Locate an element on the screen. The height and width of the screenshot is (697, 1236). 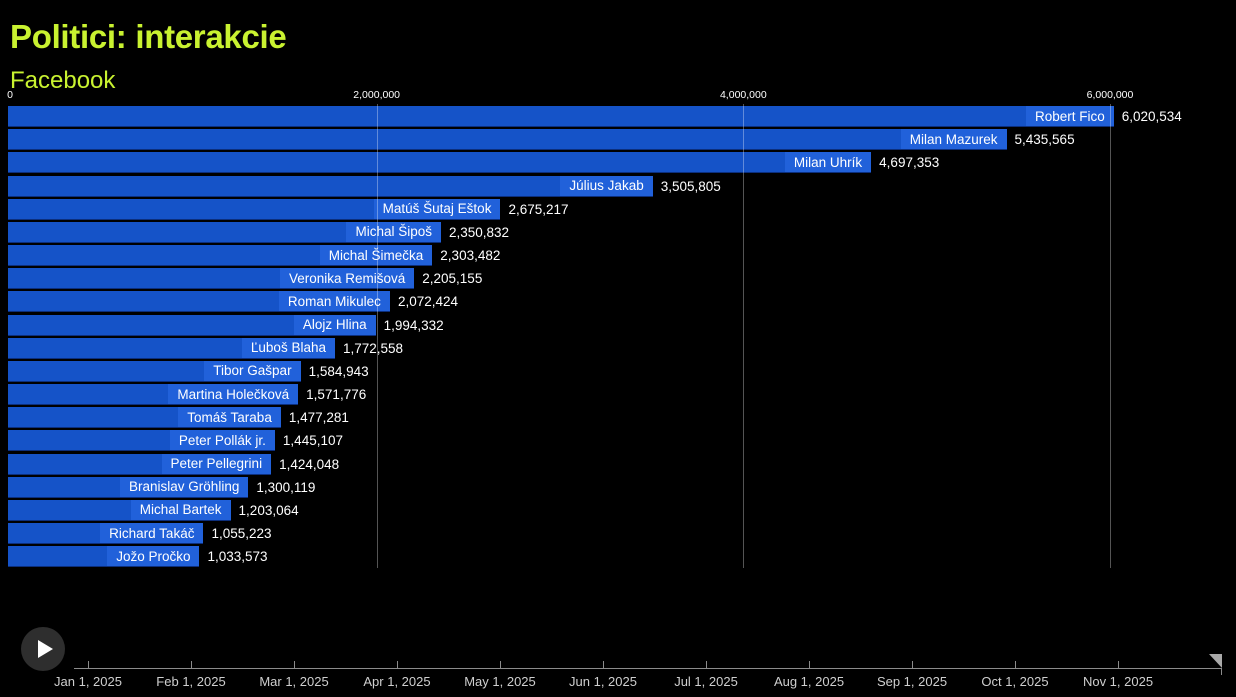
bar: Richard Takáč is located at coordinates (106, 534).